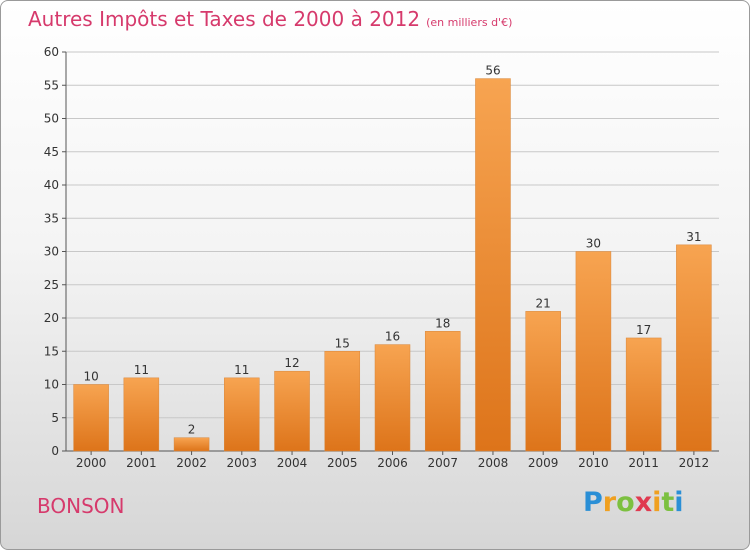  Describe the element at coordinates (81, 506) in the screenshot. I see `commune-name: BONSON` at that location.